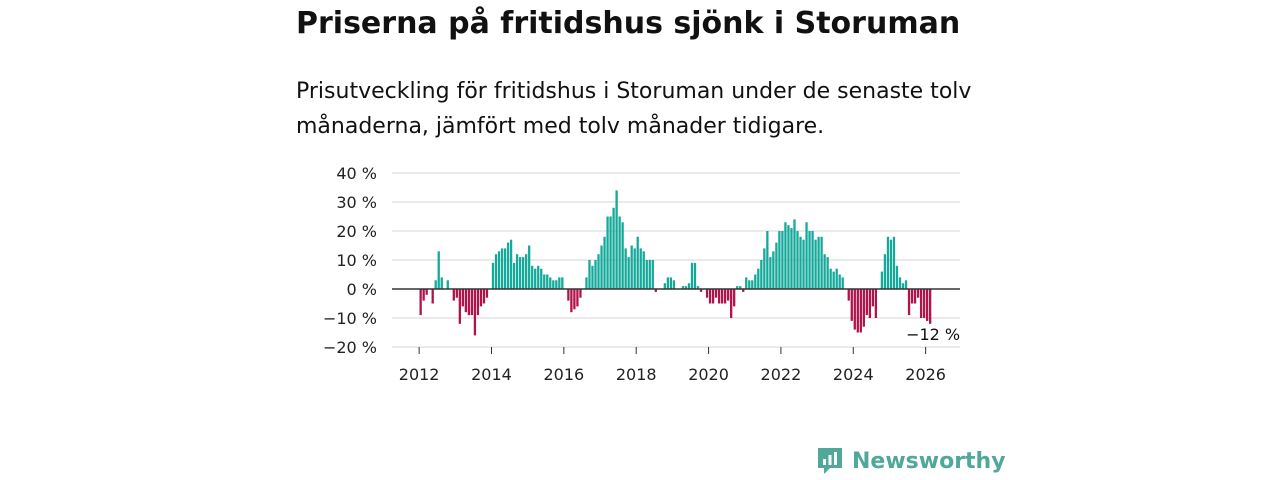 Image resolution: width=1280 pixels, height=480 pixels. I want to click on x-tick-label: 2020, so click(708, 374).